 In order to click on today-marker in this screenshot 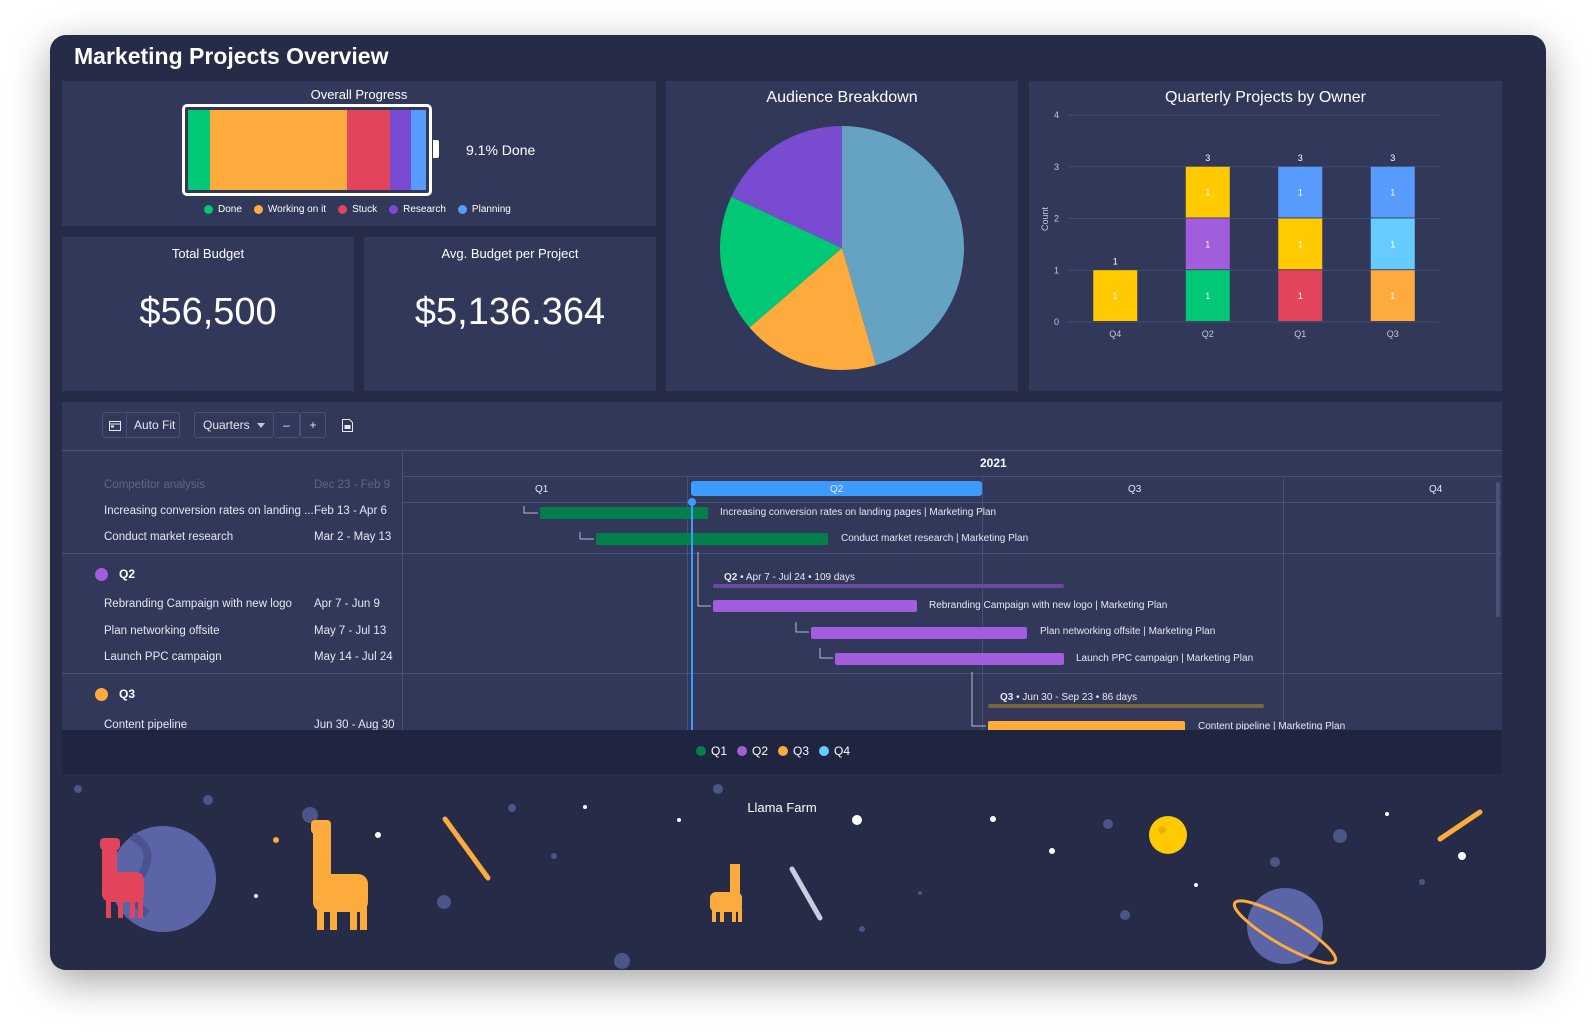, I will do `click(692, 615)`.